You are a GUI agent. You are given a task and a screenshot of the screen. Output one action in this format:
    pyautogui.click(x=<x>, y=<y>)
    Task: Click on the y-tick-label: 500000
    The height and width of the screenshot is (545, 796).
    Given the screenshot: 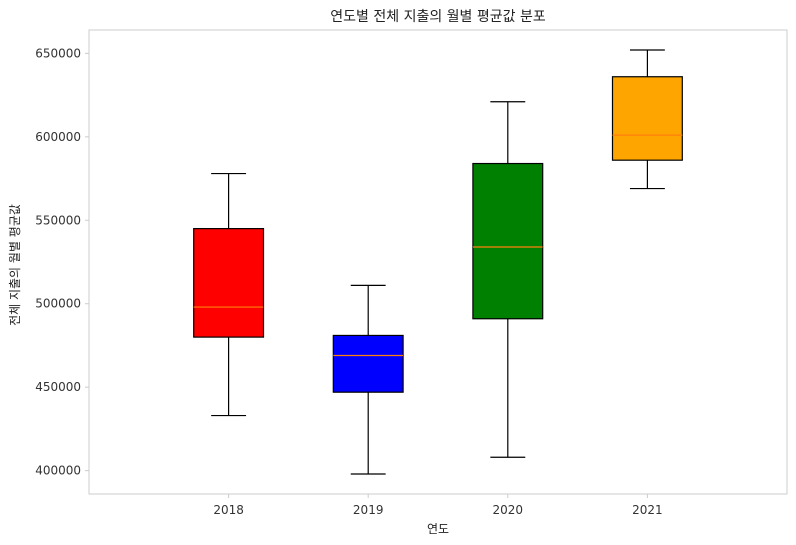 What is the action you would take?
    pyautogui.click(x=58, y=304)
    